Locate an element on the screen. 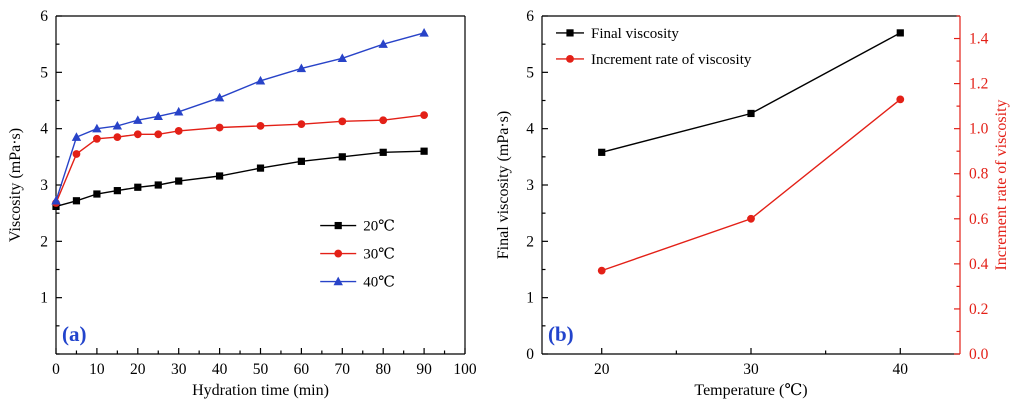  svg-text: 0.6 is located at coordinates (979, 219).